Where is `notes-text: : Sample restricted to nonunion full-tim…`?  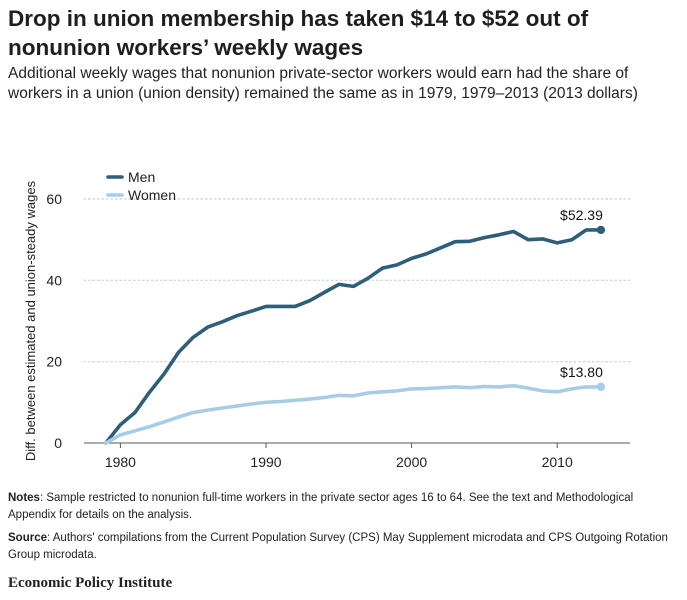 notes-text: : Sample restricted to nonunion full-tim… is located at coordinates (321, 506).